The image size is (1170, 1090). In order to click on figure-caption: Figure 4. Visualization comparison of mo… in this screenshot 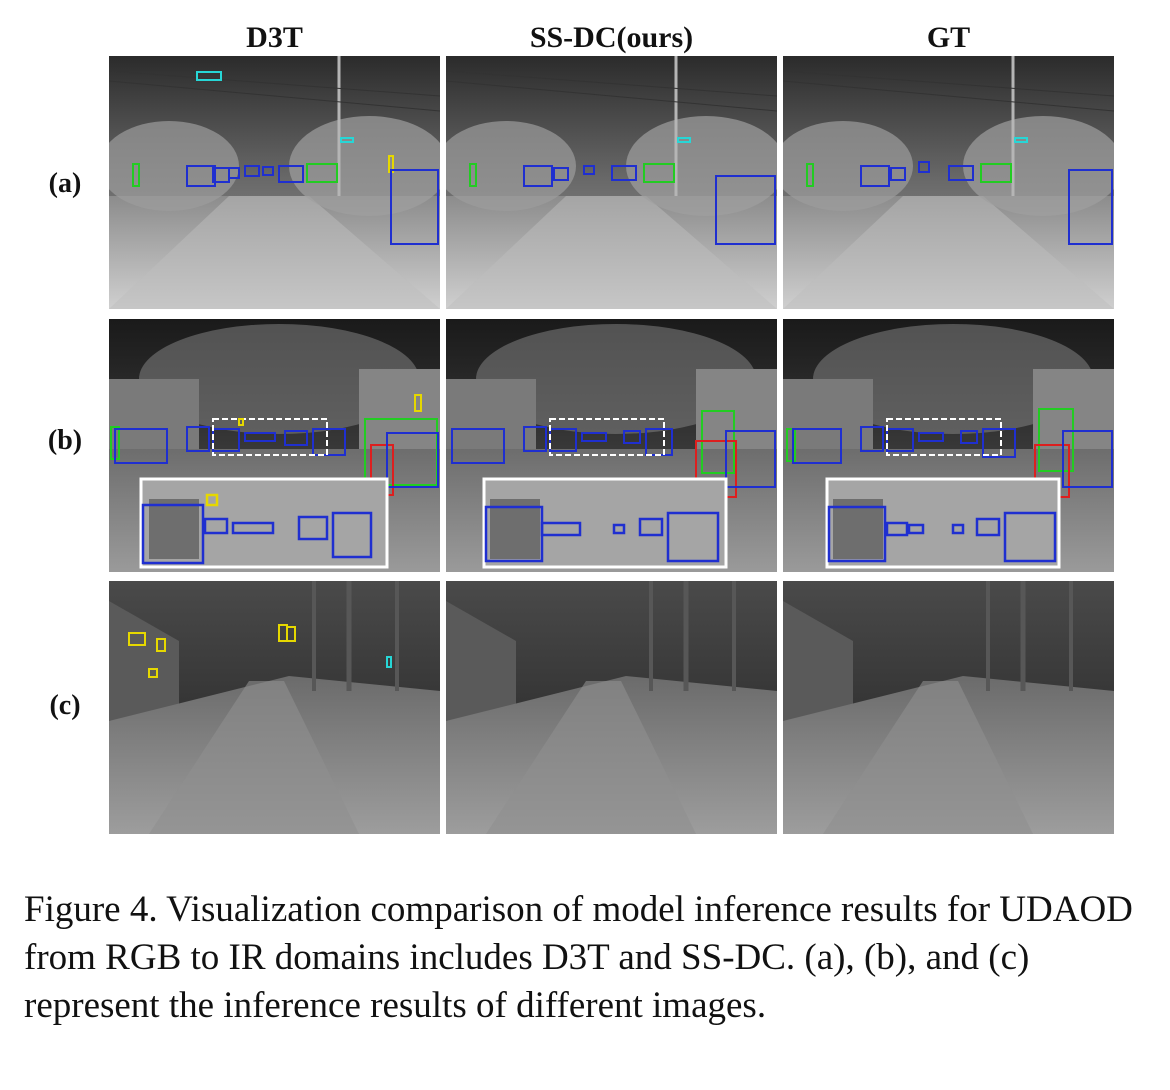, I will do `click(578, 957)`.